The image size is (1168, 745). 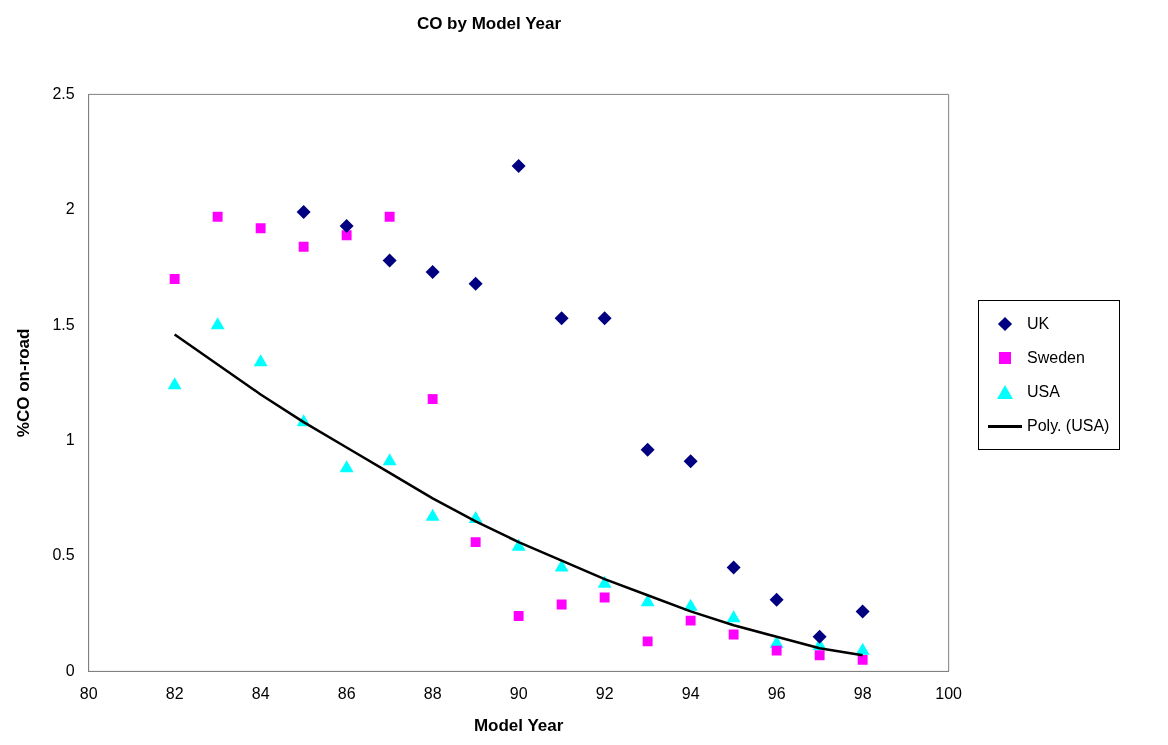 What do you see at coordinates (432, 694) in the screenshot?
I see `x-tick-label: 88` at bounding box center [432, 694].